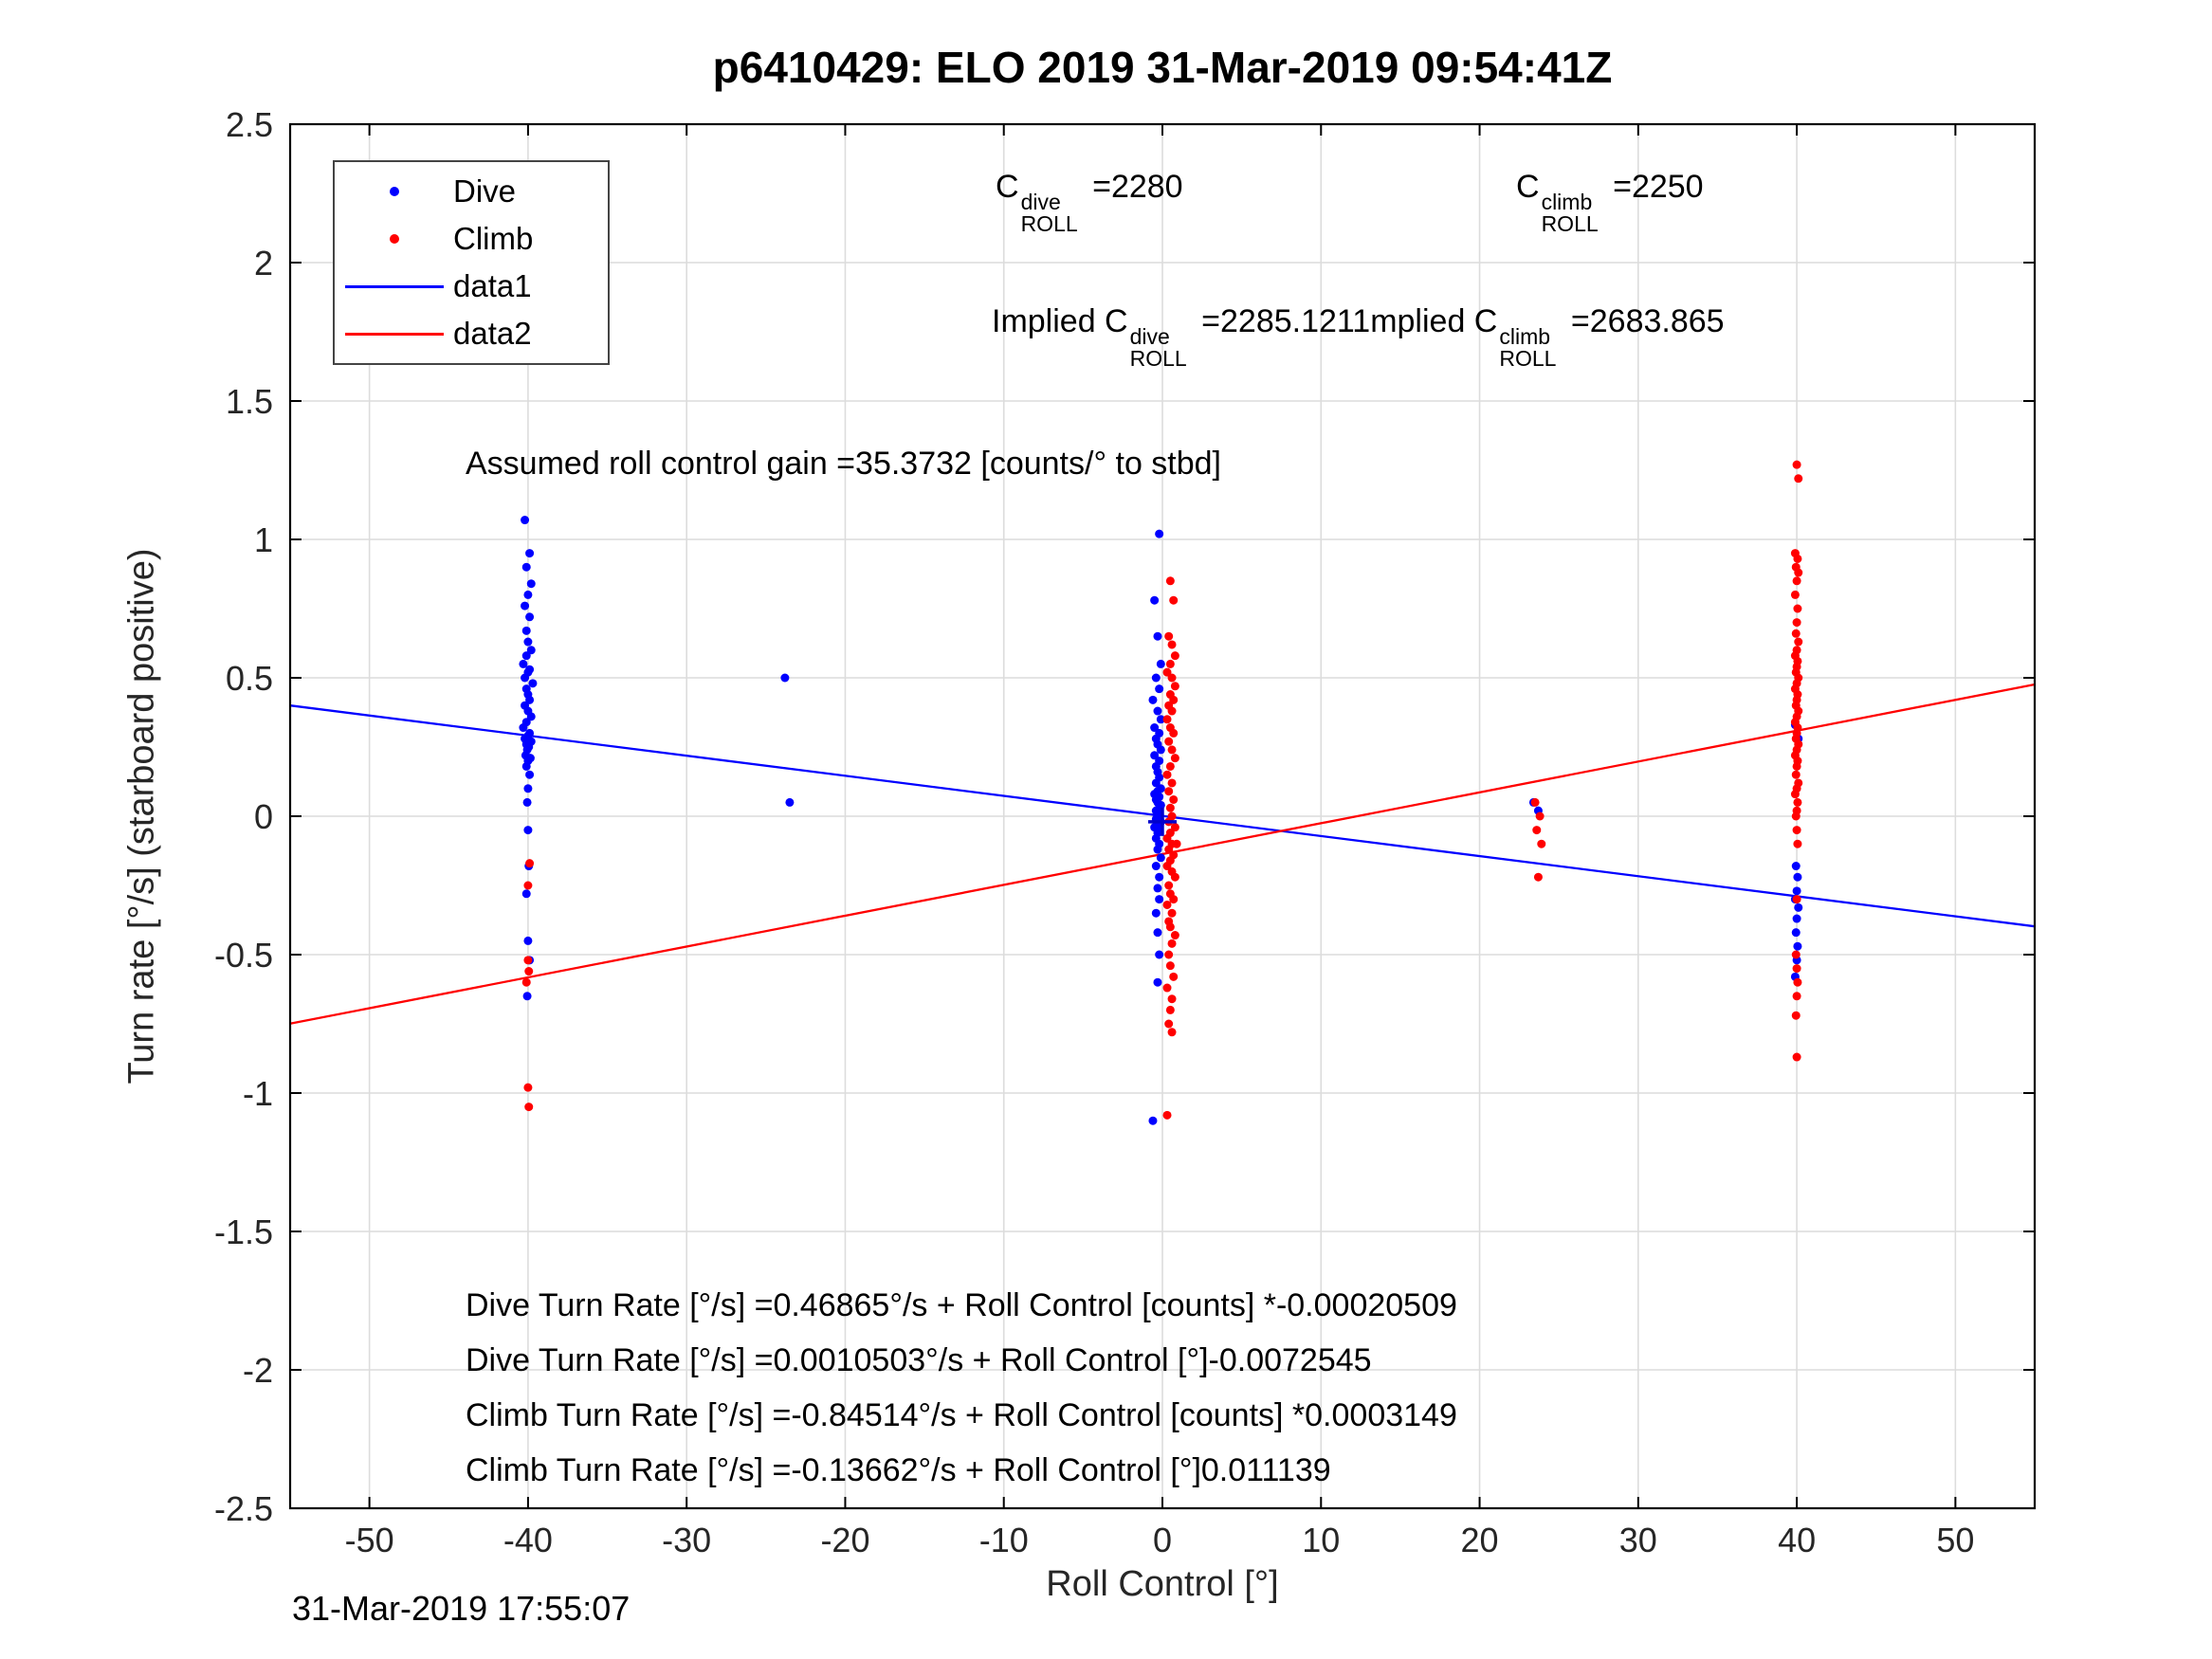 Image resolution: width=2212 pixels, height=1659 pixels. I want to click on legend-item-data1: data1, so click(471, 286).